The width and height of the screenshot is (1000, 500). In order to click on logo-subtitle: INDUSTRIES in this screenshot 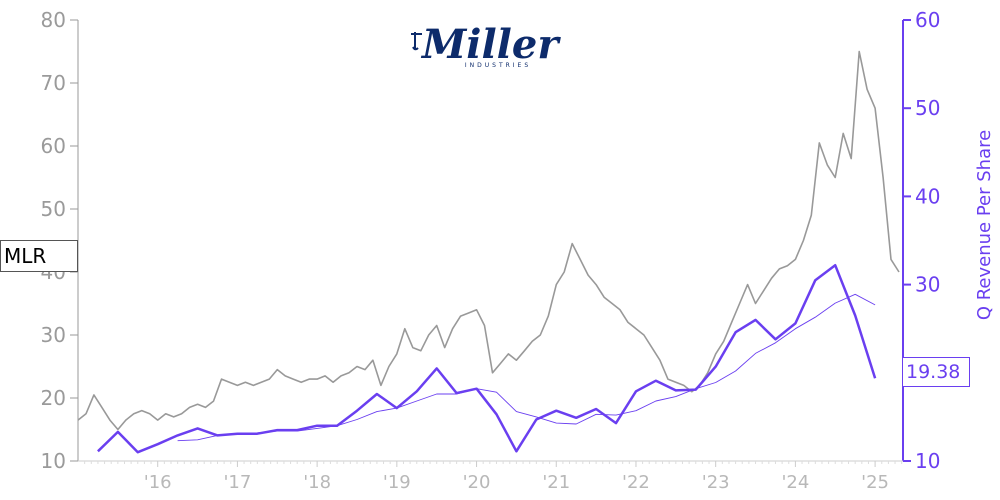, I will do `click(498, 65)`.